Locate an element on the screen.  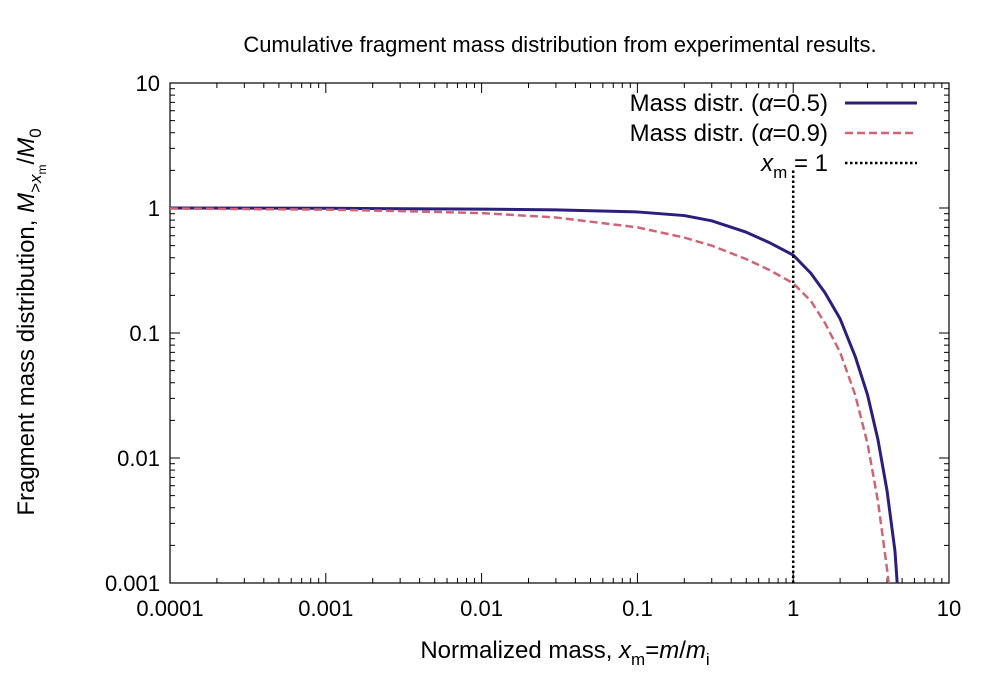
legend-entry-xm-1: xm = 1 is located at coordinates (838, 166).